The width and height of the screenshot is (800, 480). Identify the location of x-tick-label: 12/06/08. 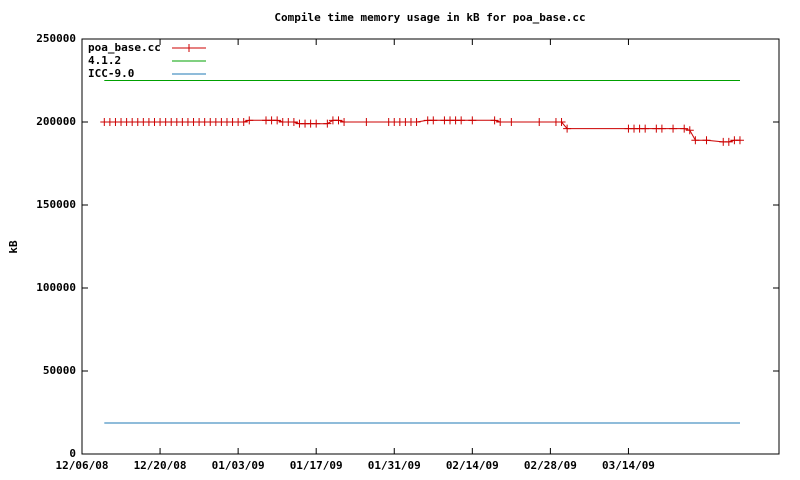
(82, 465).